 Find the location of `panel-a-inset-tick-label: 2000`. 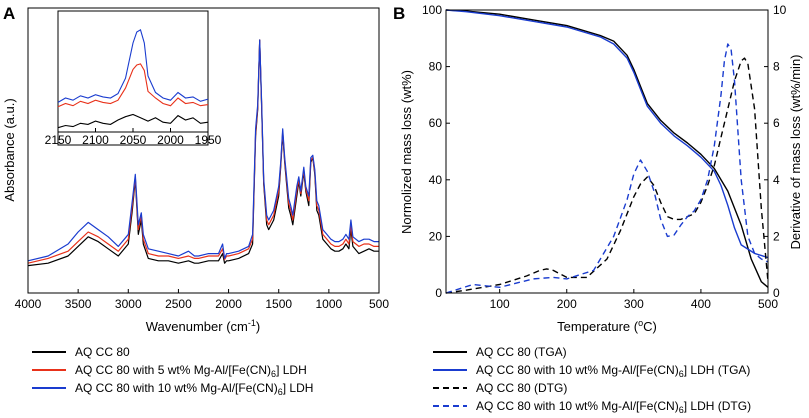

panel-a-inset-tick-label: 2000 is located at coordinates (170, 140).